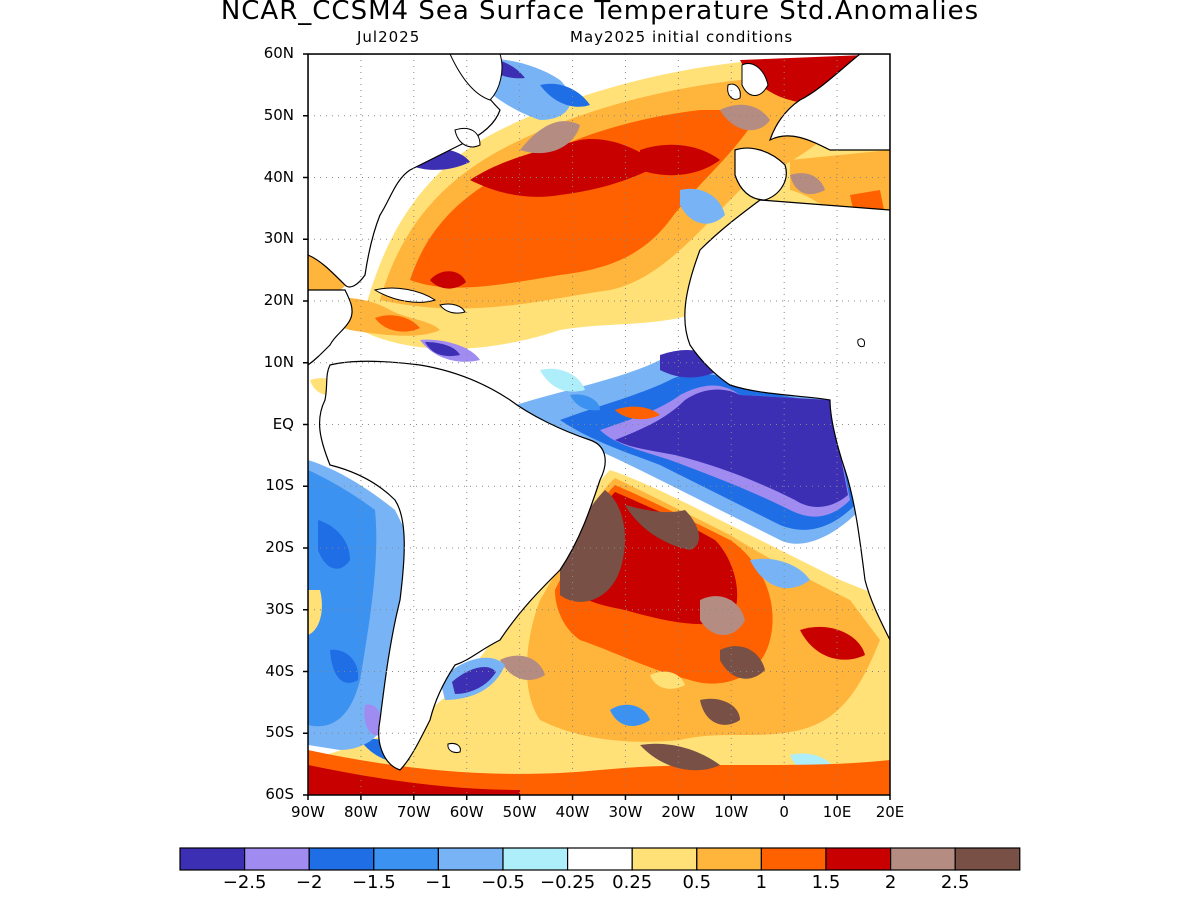  Describe the element at coordinates (278, 176) in the screenshot. I see `lat-label: 40N` at that location.